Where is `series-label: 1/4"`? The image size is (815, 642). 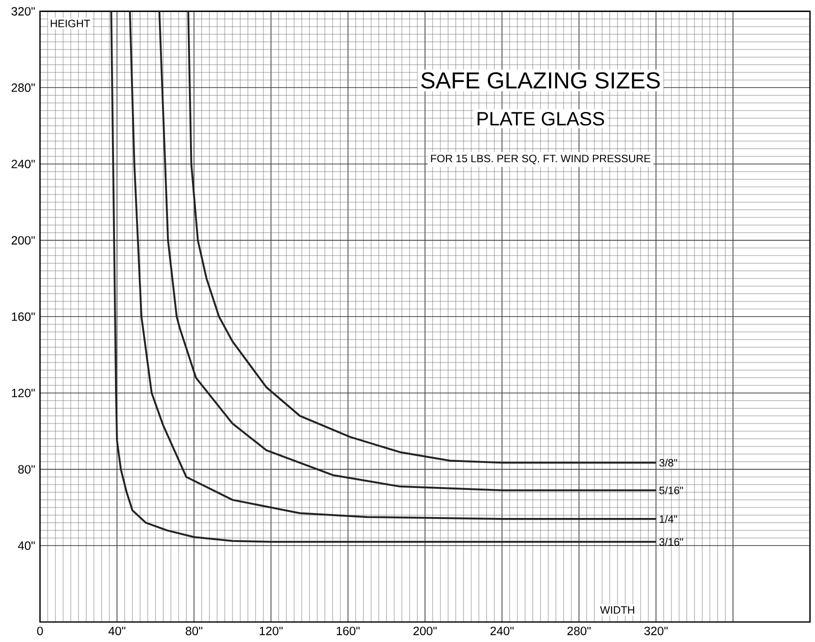
series-label: 1/4" is located at coordinates (669, 519).